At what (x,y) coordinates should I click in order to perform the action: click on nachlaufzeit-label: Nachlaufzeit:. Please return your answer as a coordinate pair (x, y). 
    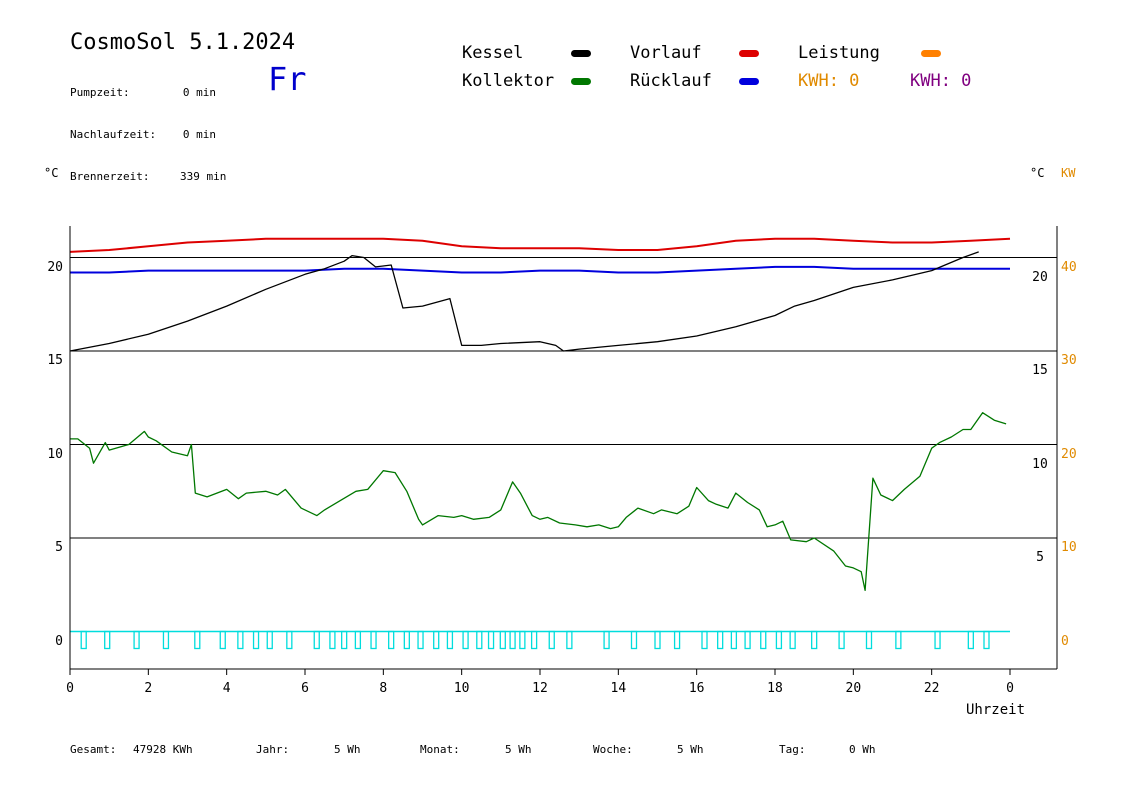
    Looking at the image, I should click on (113, 134).